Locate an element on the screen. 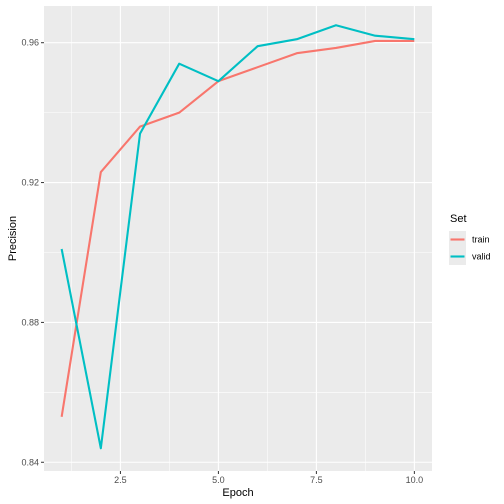  x-tick-label: 2.5 is located at coordinates (120, 480).